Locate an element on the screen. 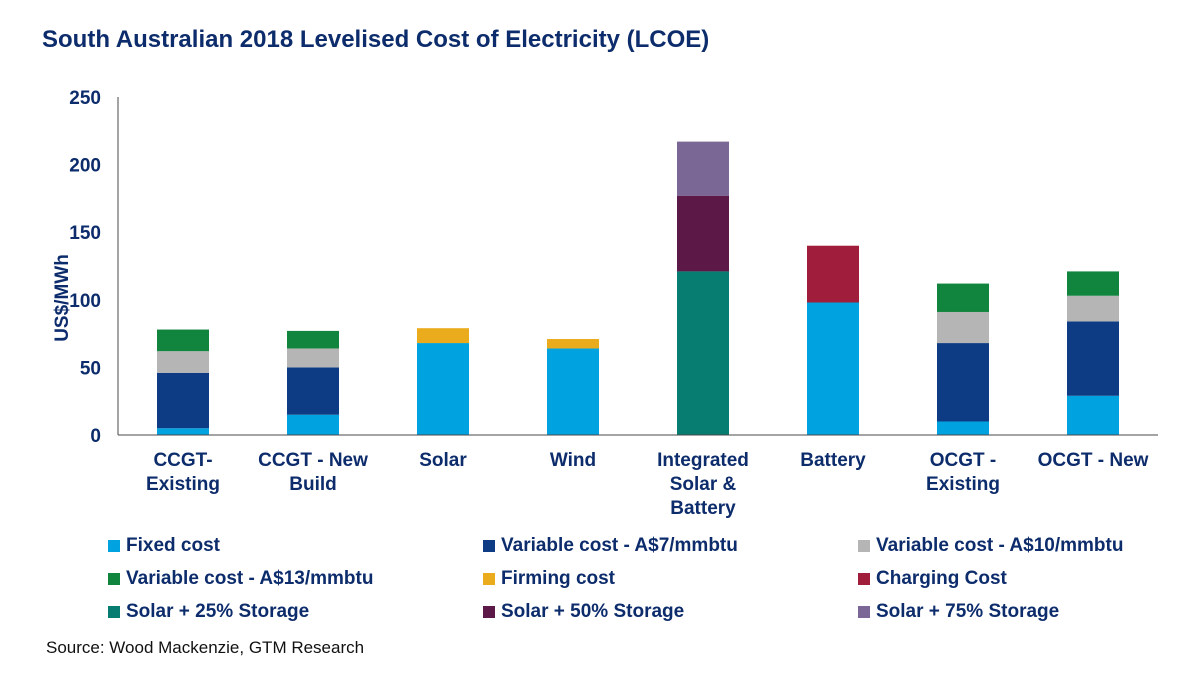 Image resolution: width=1200 pixels, height=674 pixels. x-tick-label: Solar is located at coordinates (443, 460).